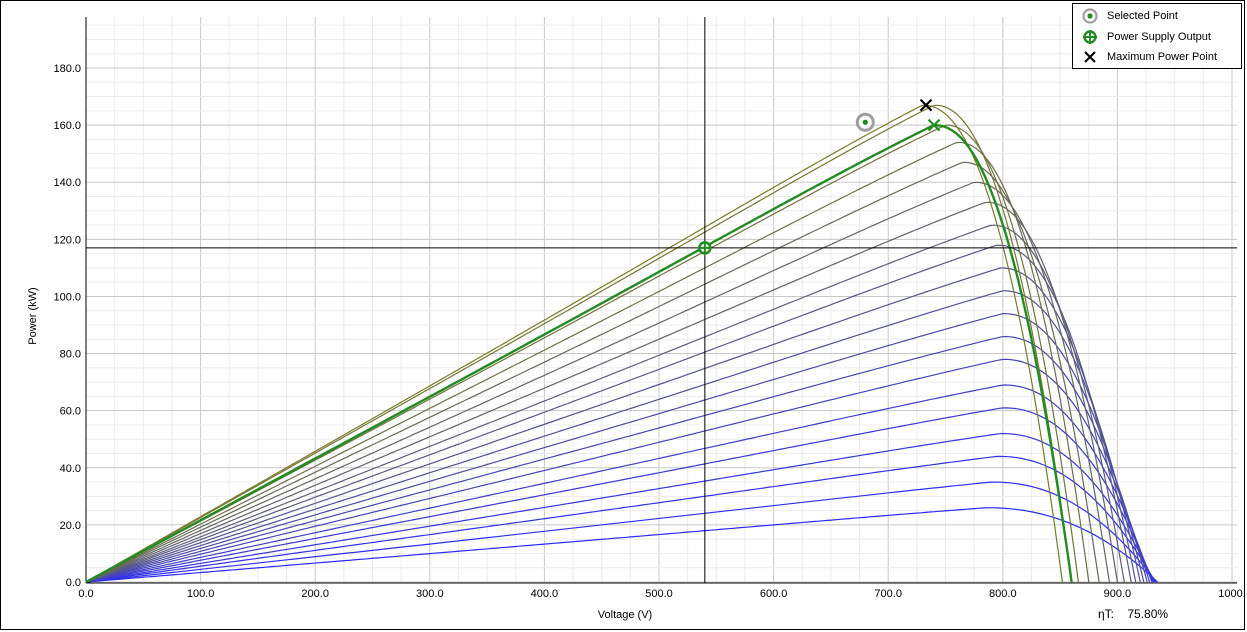 This screenshot has width=1247, height=632. Describe the element at coordinates (1142, 16) in the screenshot. I see `legend-label: Selected Point` at that location.